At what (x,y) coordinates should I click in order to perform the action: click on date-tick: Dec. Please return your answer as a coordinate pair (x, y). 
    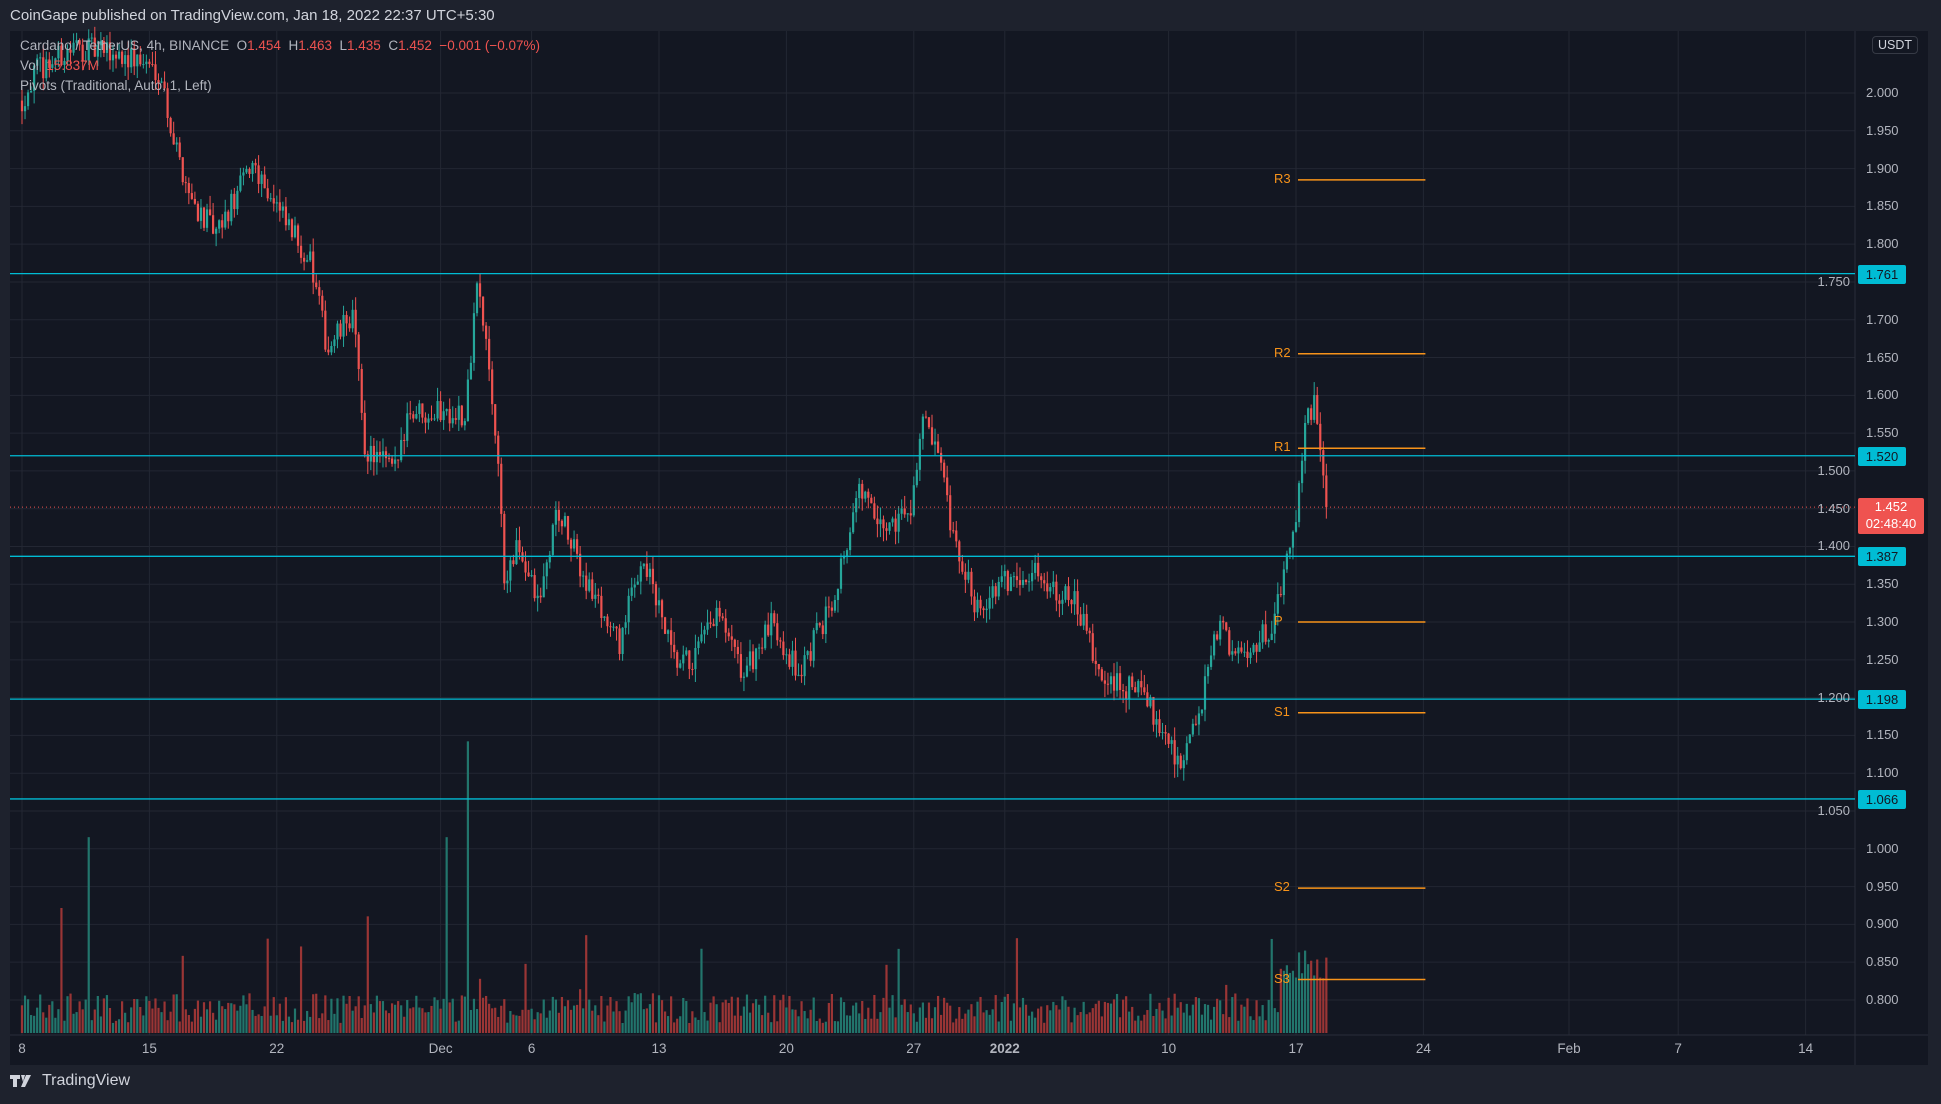
    Looking at the image, I should click on (440, 1048).